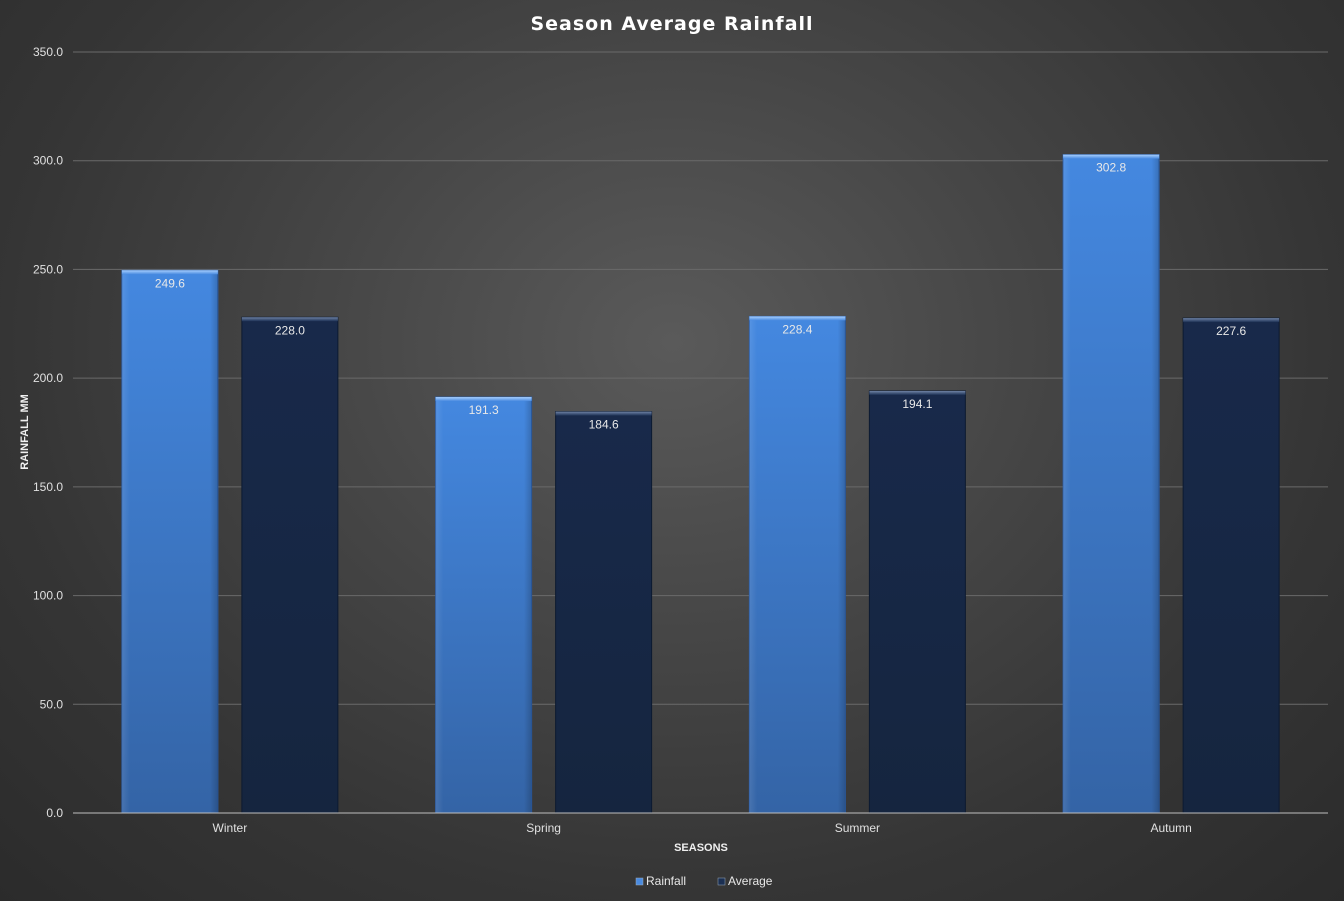 This screenshot has height=901, width=1344. What do you see at coordinates (702, 828) in the screenshot?
I see `x-axis-ticks: Winter Spring Summer Autumn` at bounding box center [702, 828].